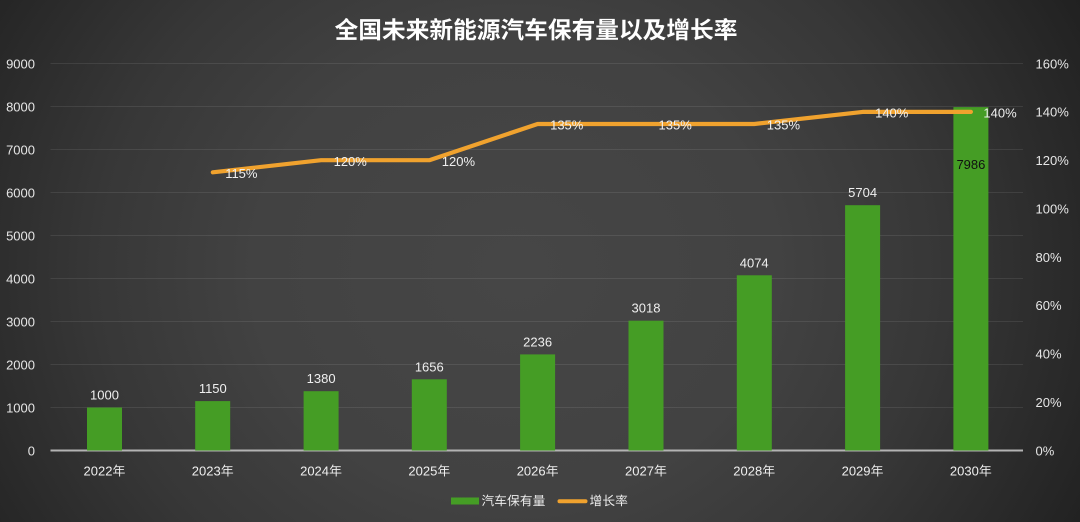  Describe the element at coordinates (429, 366) in the screenshot. I see `svg-text: 1656` at that location.